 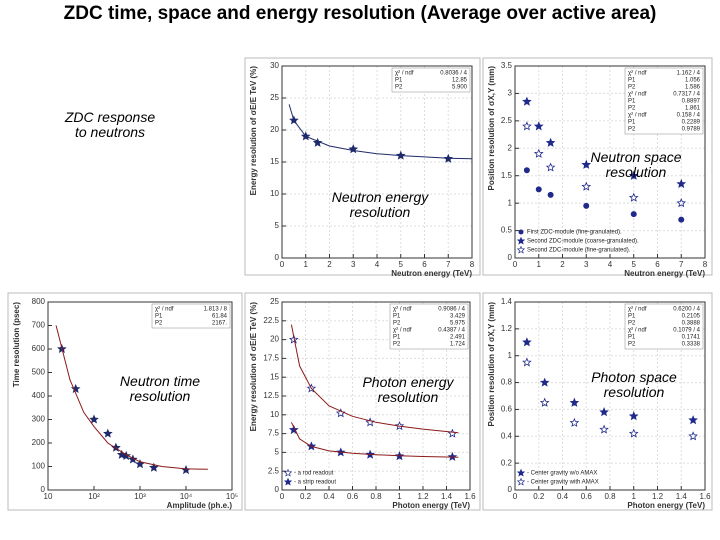 What do you see at coordinates (39, 325) in the screenshot?
I see `y-tick-label: 700` at bounding box center [39, 325].